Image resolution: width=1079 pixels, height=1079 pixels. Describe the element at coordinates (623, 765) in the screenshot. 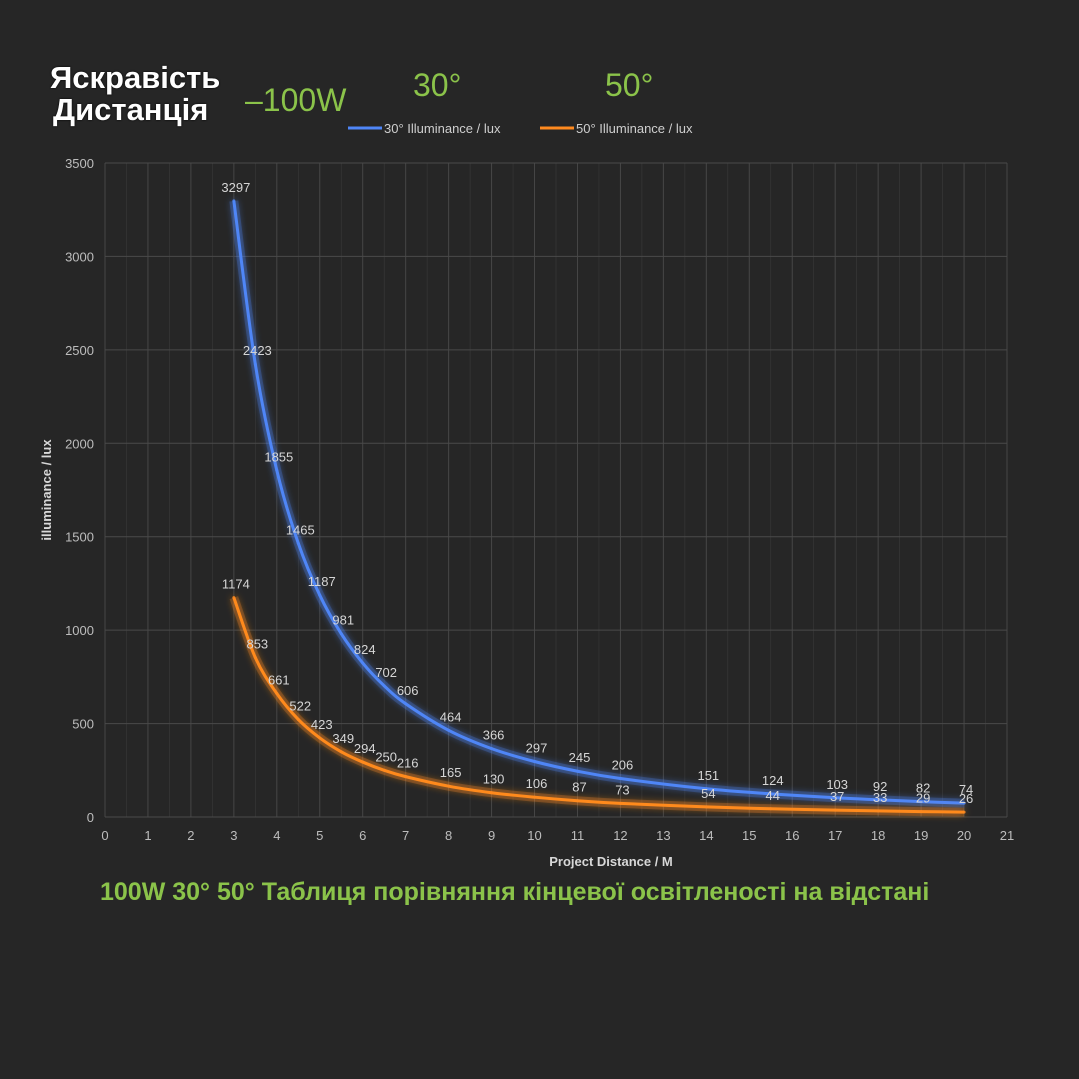

I see `data-label: 206` at that location.